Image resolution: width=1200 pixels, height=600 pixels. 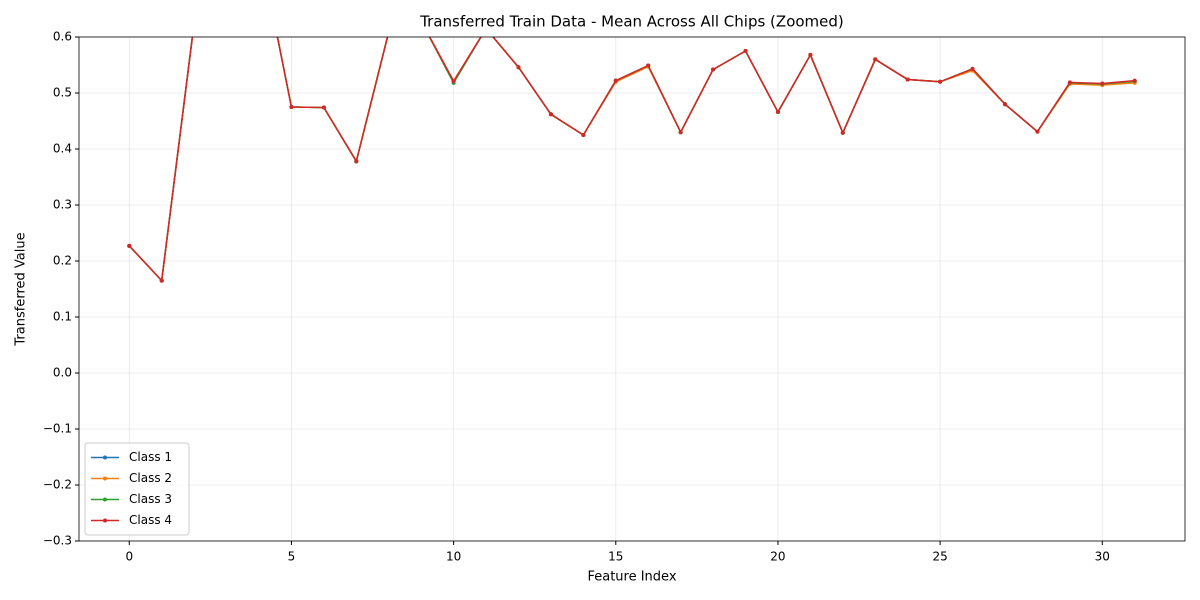 What do you see at coordinates (150, 520) in the screenshot?
I see `legend-label: Class 4` at bounding box center [150, 520].